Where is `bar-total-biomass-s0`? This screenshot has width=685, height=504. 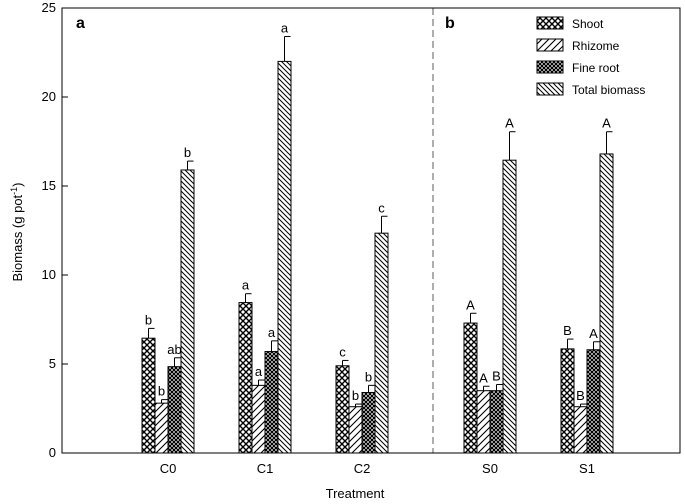
bar-total-biomass-s0 is located at coordinates (509, 306).